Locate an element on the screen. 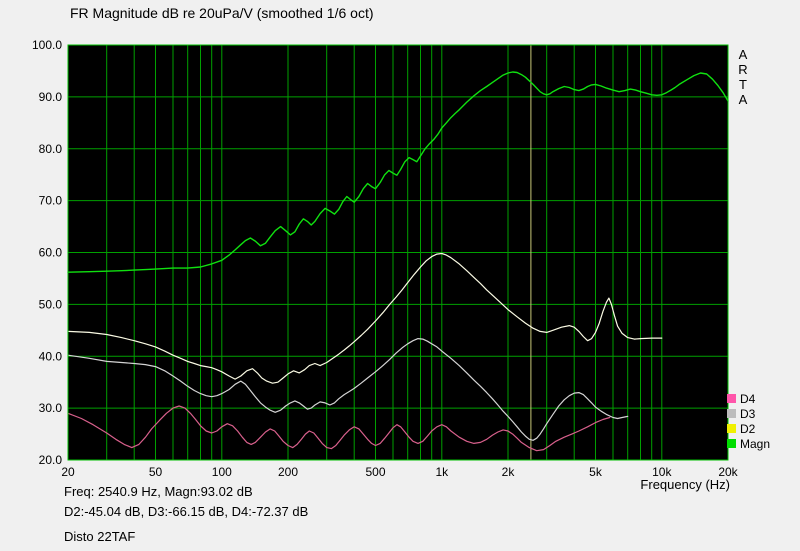 This screenshot has height=551, width=800. legend-item-d3: D3 is located at coordinates (748, 413).